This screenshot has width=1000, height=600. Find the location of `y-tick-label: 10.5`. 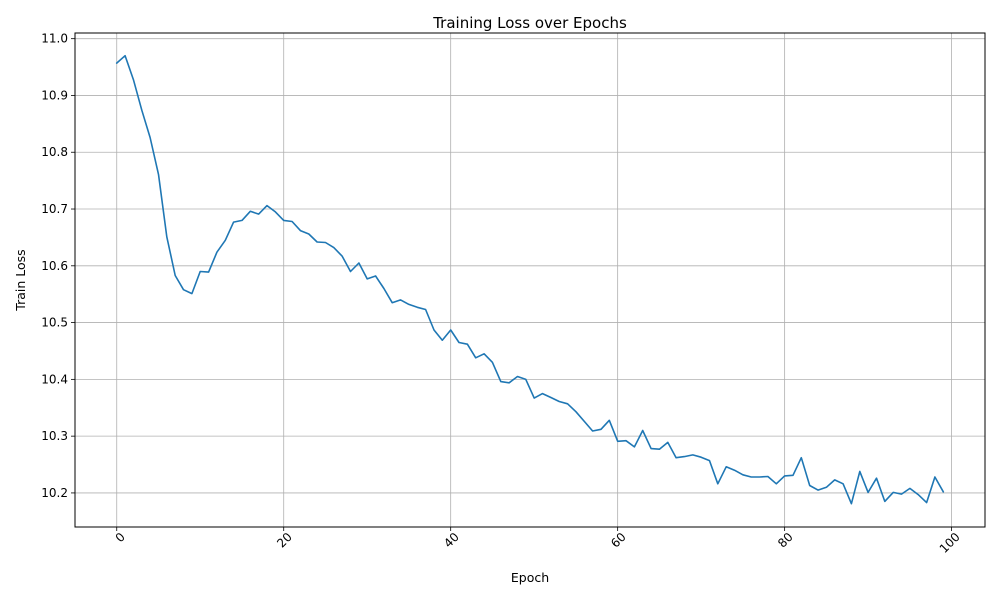

y-tick-label: 10.5 is located at coordinates (54, 323).